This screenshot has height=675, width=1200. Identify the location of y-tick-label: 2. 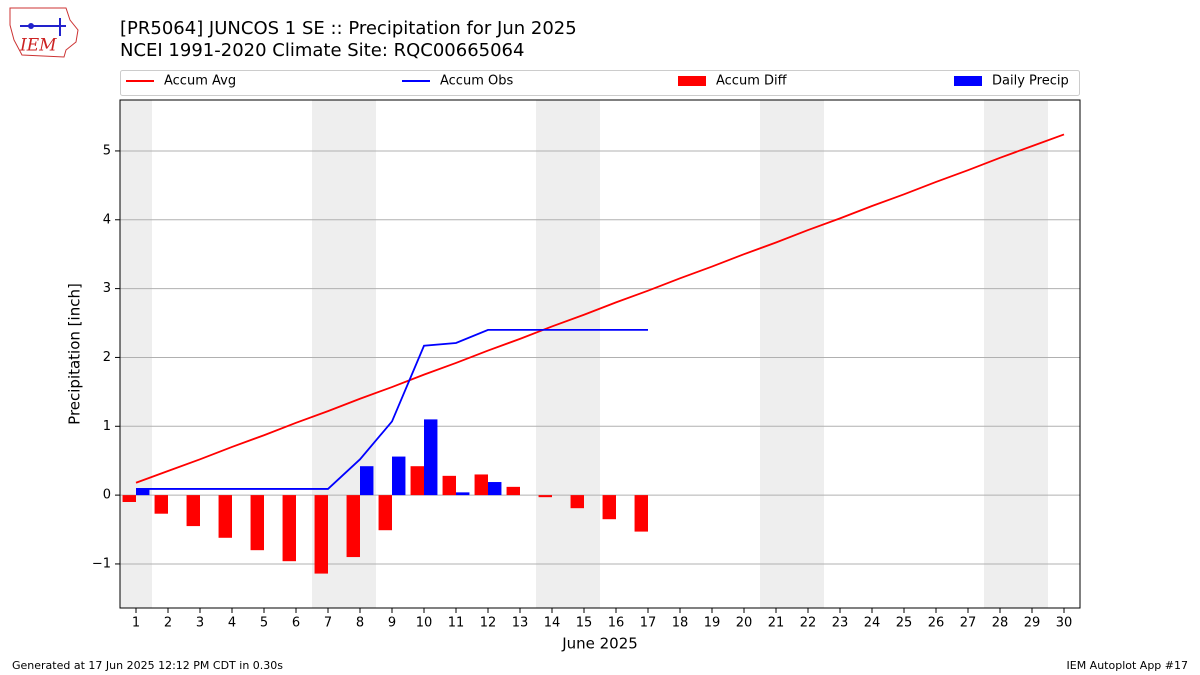
(107, 357).